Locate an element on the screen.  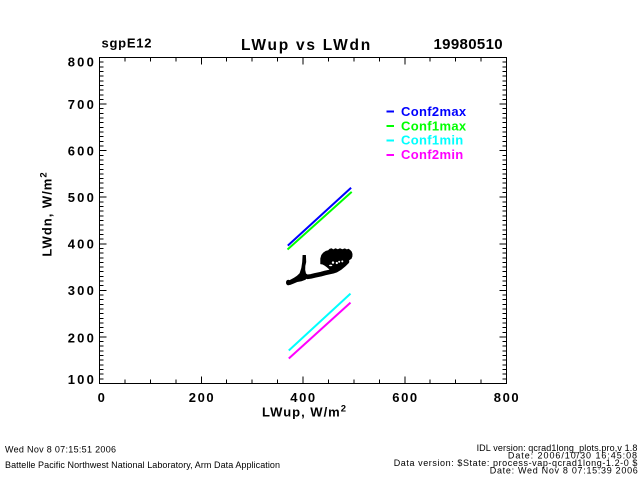
svg-text: LWdn, W/m2 is located at coordinates (47, 213).